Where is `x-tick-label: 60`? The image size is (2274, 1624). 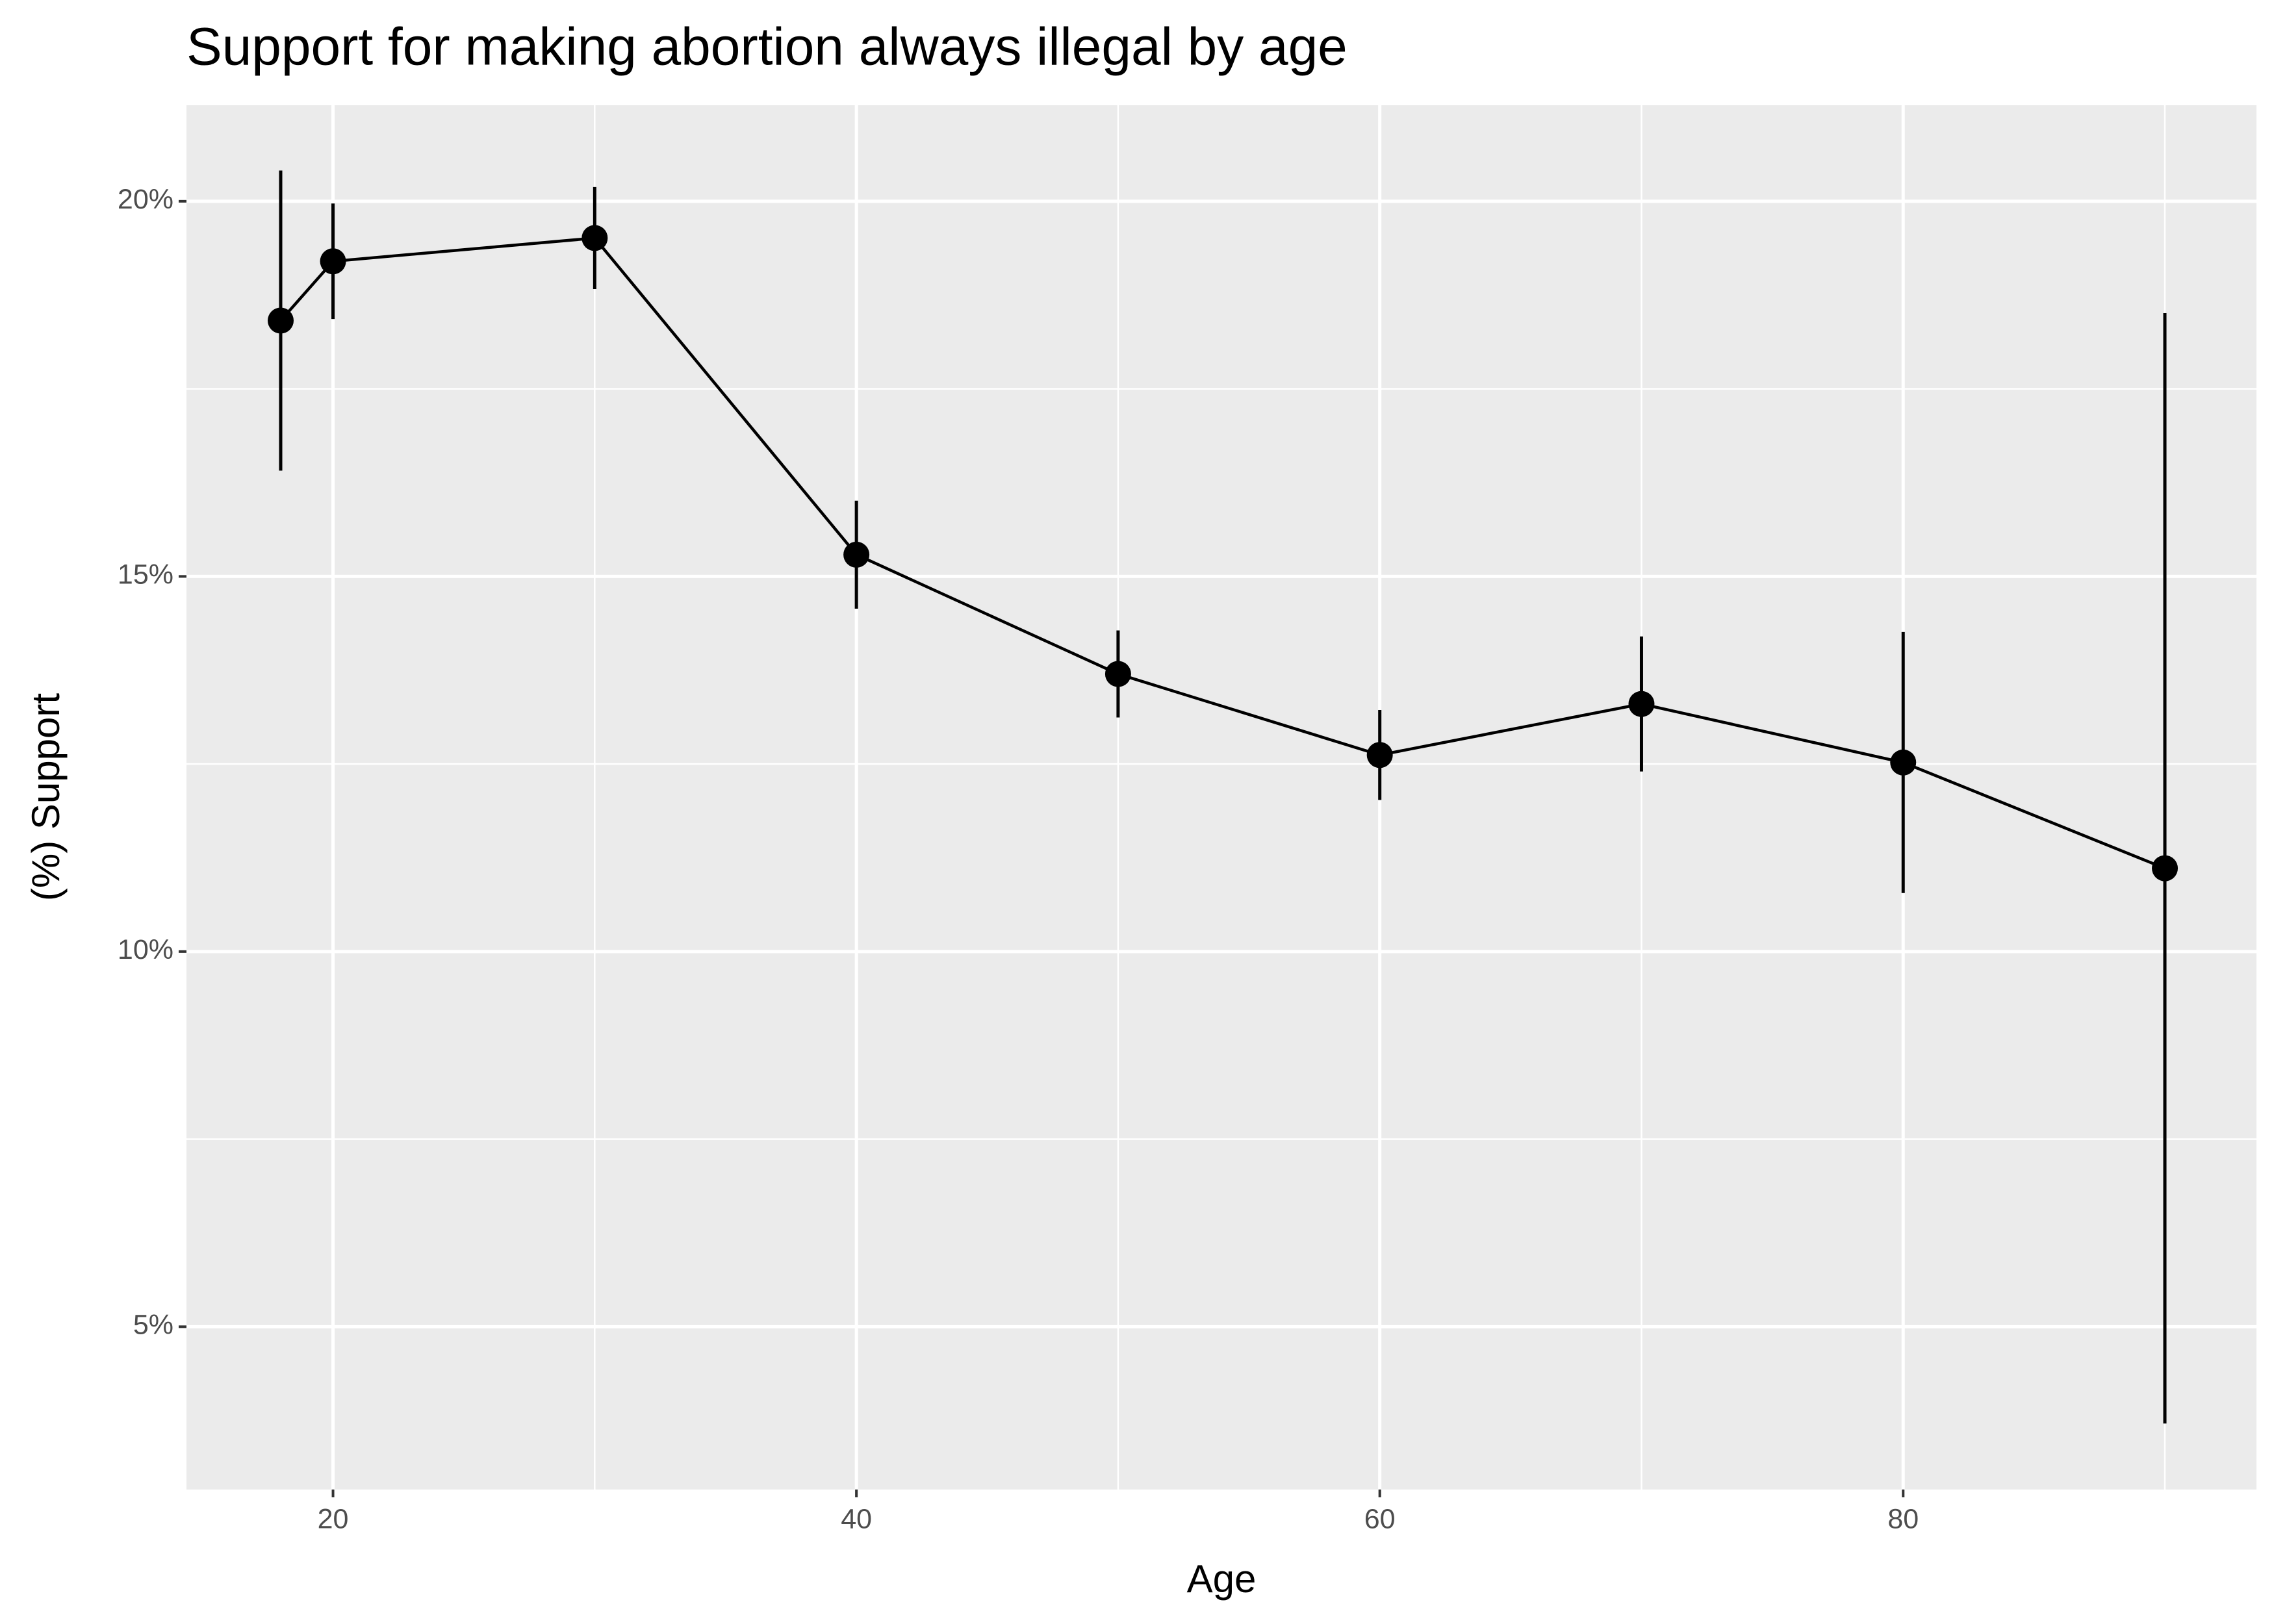 x-tick-label: 60 is located at coordinates (1380, 1518).